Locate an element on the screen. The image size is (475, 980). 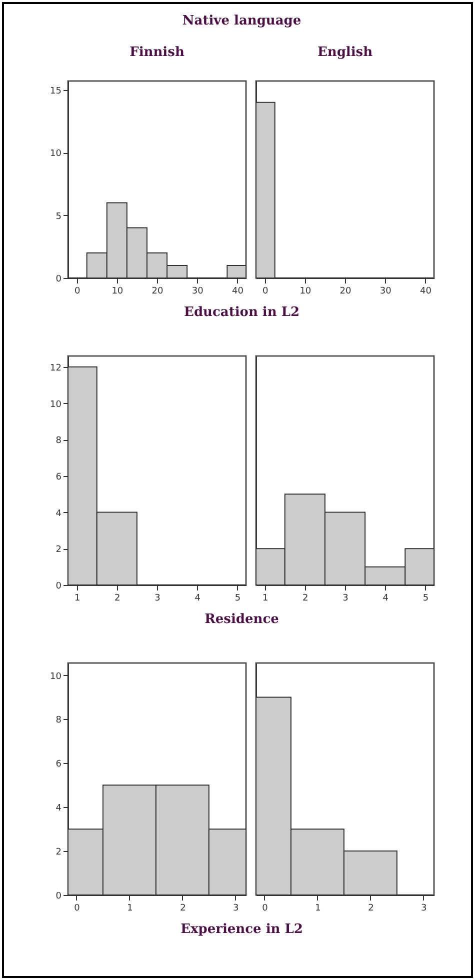
y-tick-label: 12 is located at coordinates (56, 368).